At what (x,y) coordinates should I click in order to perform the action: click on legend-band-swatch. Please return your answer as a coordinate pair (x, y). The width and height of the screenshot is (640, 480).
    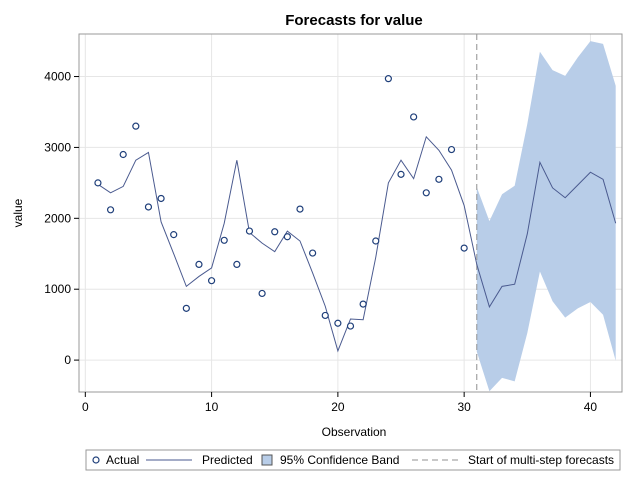
    Looking at the image, I should click on (267, 460).